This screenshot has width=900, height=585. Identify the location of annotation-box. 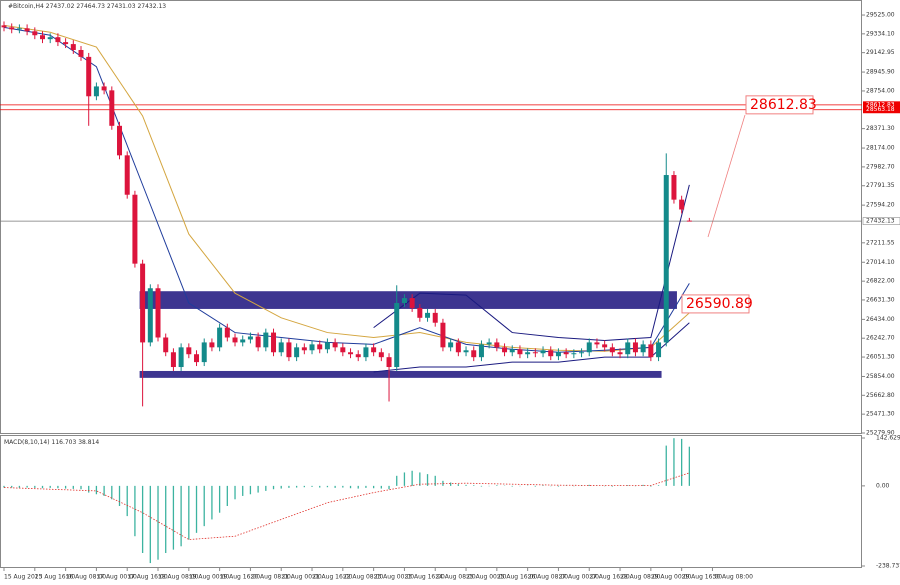
(779, 105).